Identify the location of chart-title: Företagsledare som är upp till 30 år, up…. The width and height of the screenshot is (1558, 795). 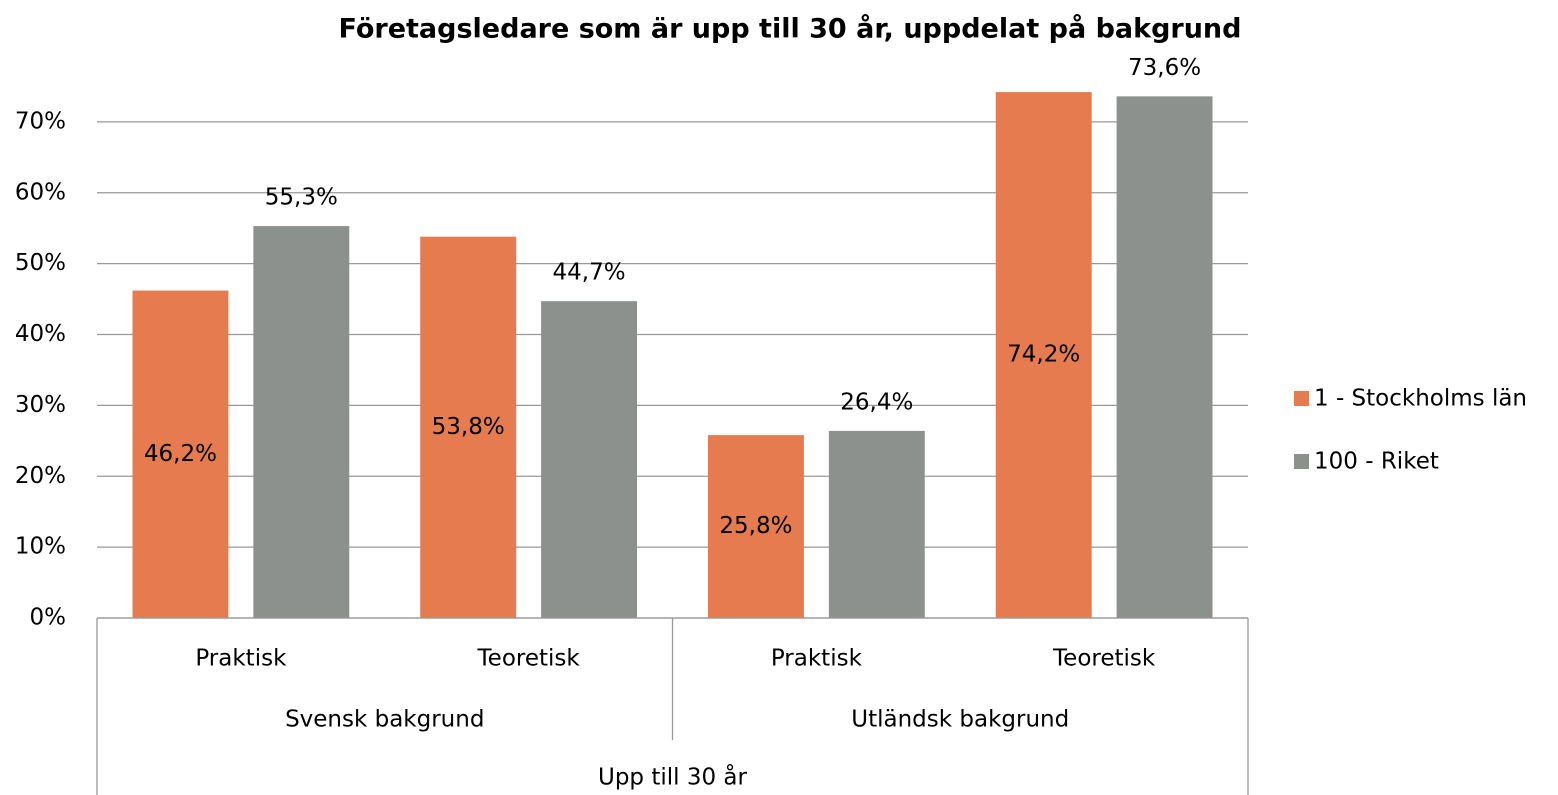
(790, 29).